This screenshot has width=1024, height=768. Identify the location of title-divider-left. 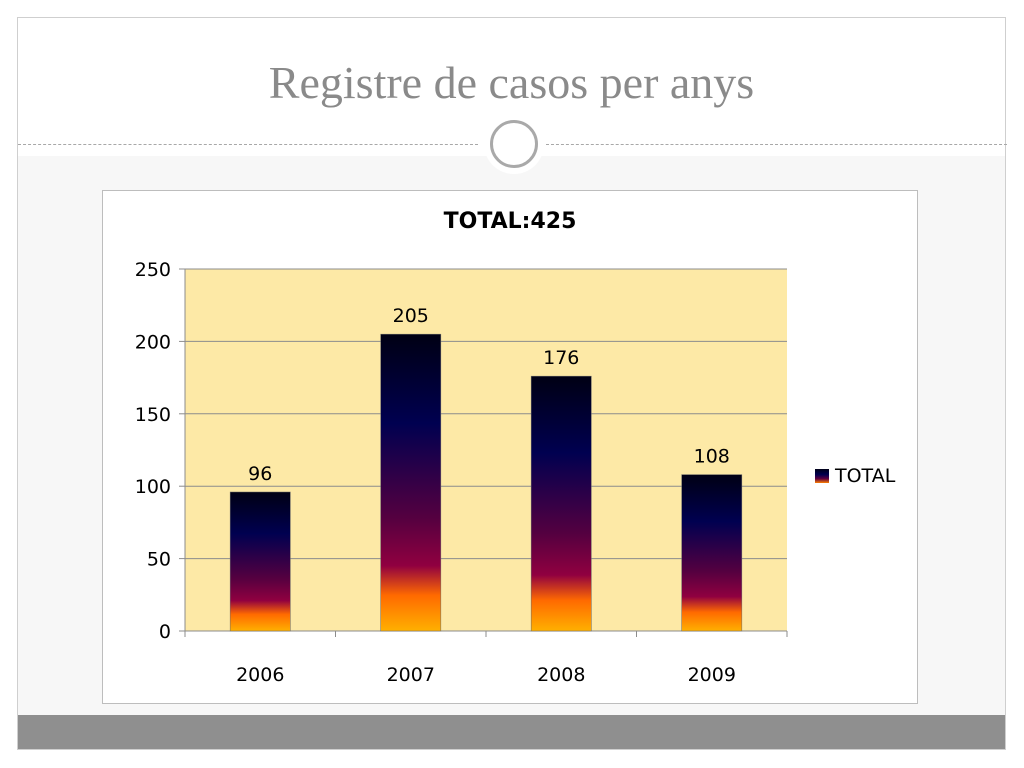
(248, 144).